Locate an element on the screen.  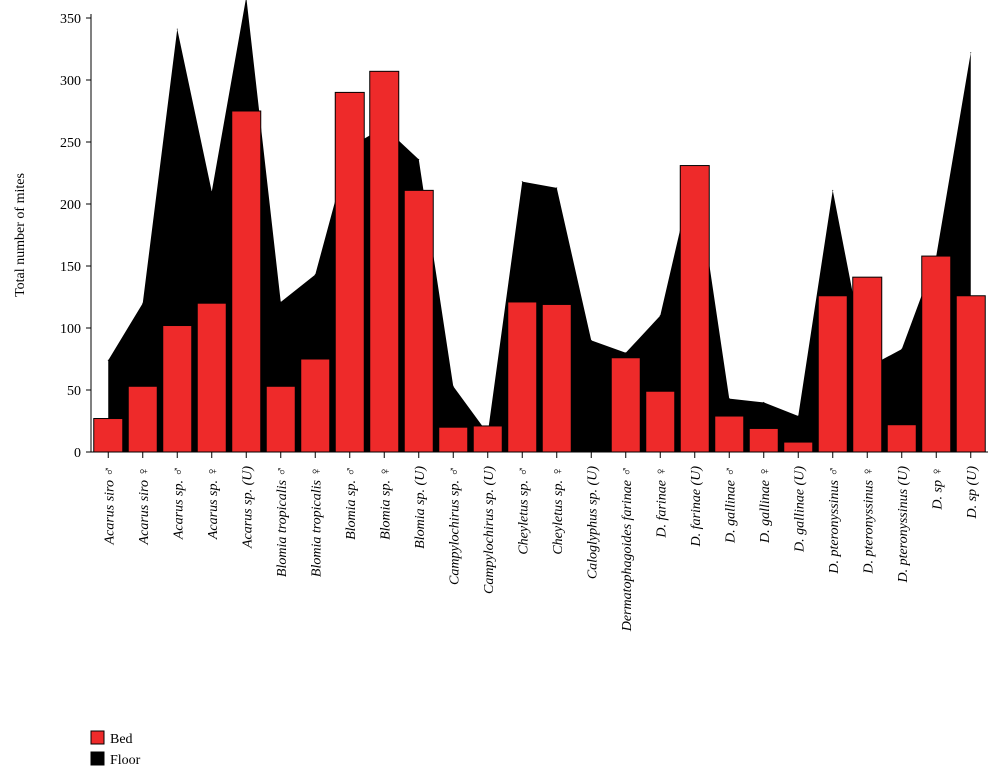
legend-swatch-floor is located at coordinates (97, 758).